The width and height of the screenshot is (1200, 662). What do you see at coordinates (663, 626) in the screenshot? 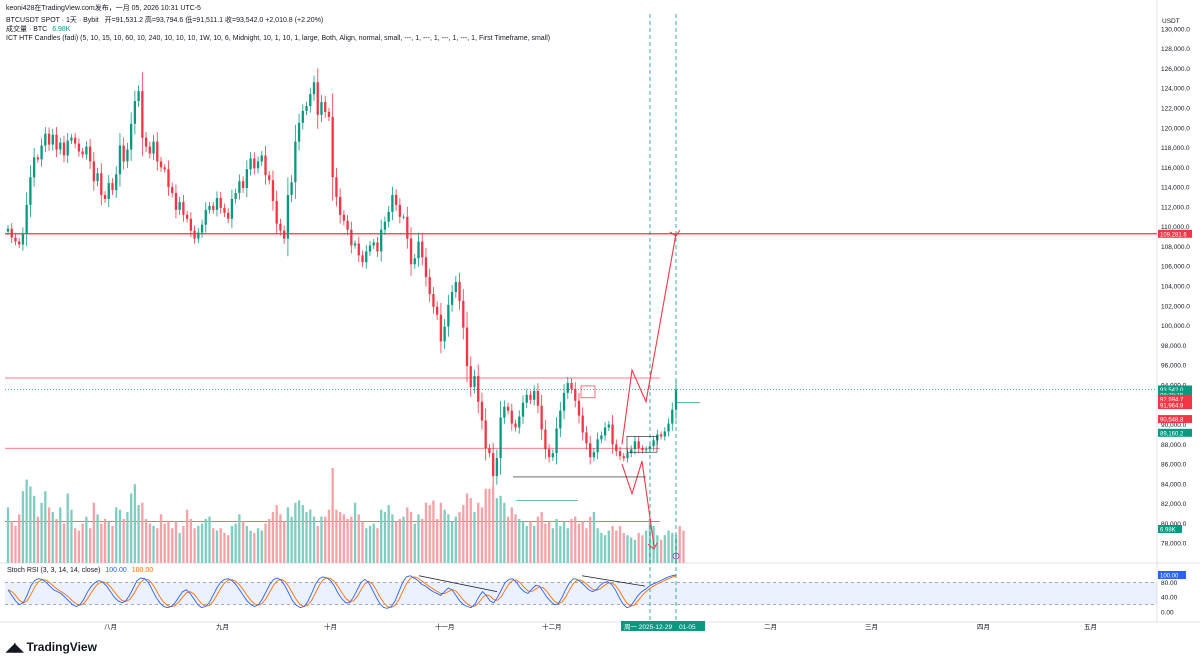
I see `crosshair-time-bg` at bounding box center [663, 626].